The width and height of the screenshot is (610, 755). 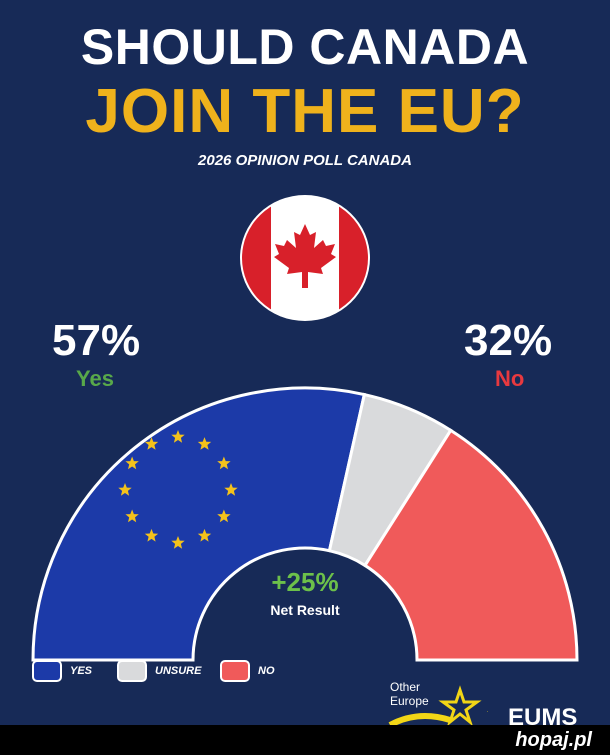 I want to click on legend-label-no: NO, so click(x=266, y=671).